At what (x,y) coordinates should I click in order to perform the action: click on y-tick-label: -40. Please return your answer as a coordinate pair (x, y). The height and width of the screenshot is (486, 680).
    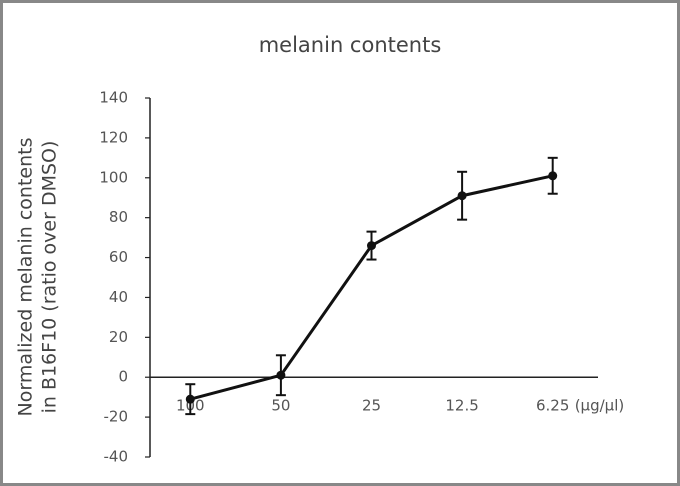
    Looking at the image, I should click on (116, 457).